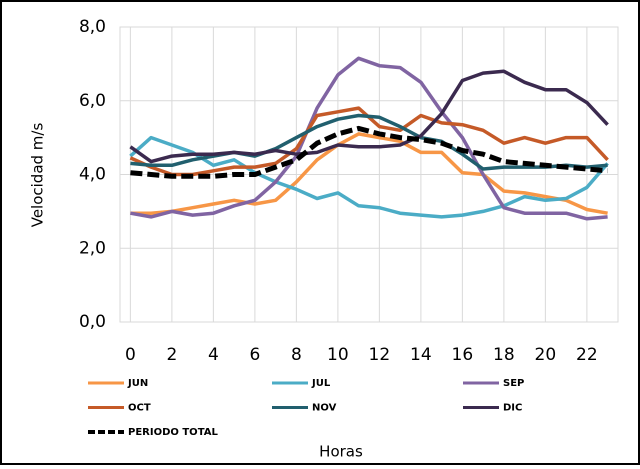  What do you see at coordinates (130, 355) in the screenshot?
I see `x-tick-label: 0` at bounding box center [130, 355].